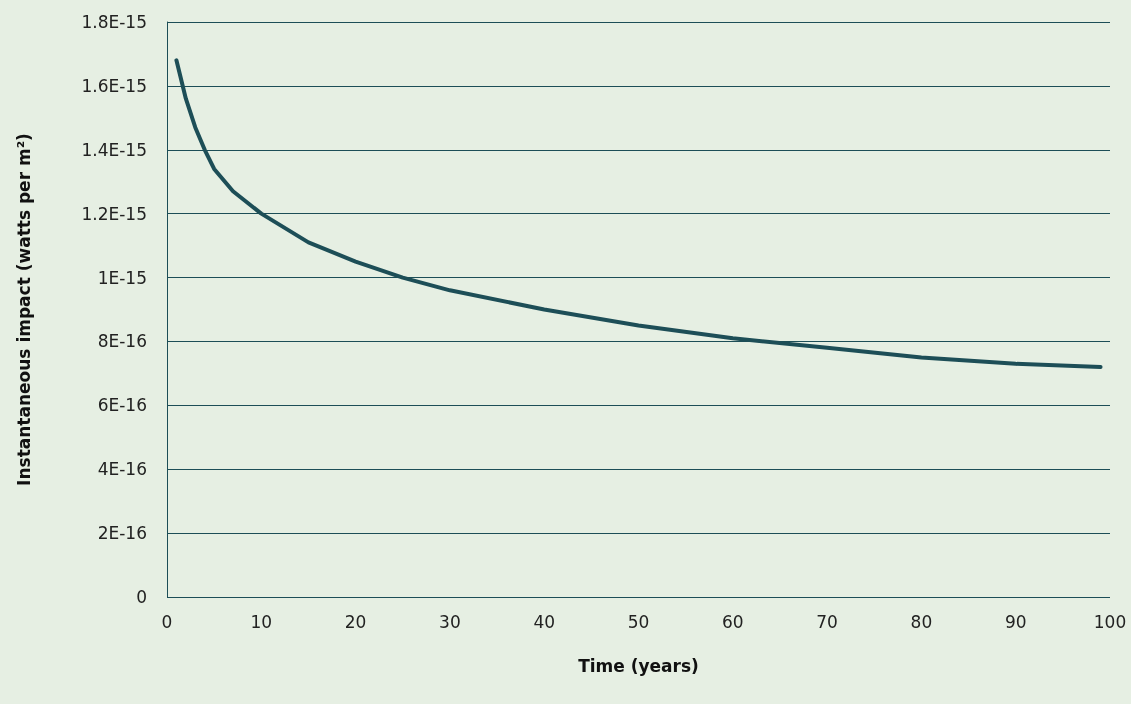  What do you see at coordinates (1110, 621) in the screenshot?
I see `x-tick-label: 100` at bounding box center [1110, 621].